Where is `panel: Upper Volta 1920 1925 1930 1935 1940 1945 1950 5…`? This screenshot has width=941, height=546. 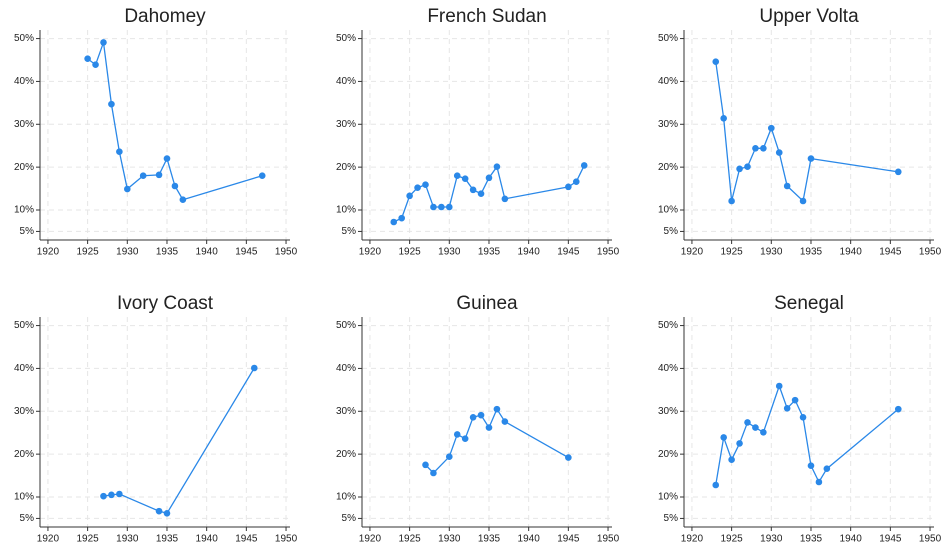
panel: Upper Volta 1920 1925 1930 1935 1940 1945 1950 5… is located at coordinates (799, 132).